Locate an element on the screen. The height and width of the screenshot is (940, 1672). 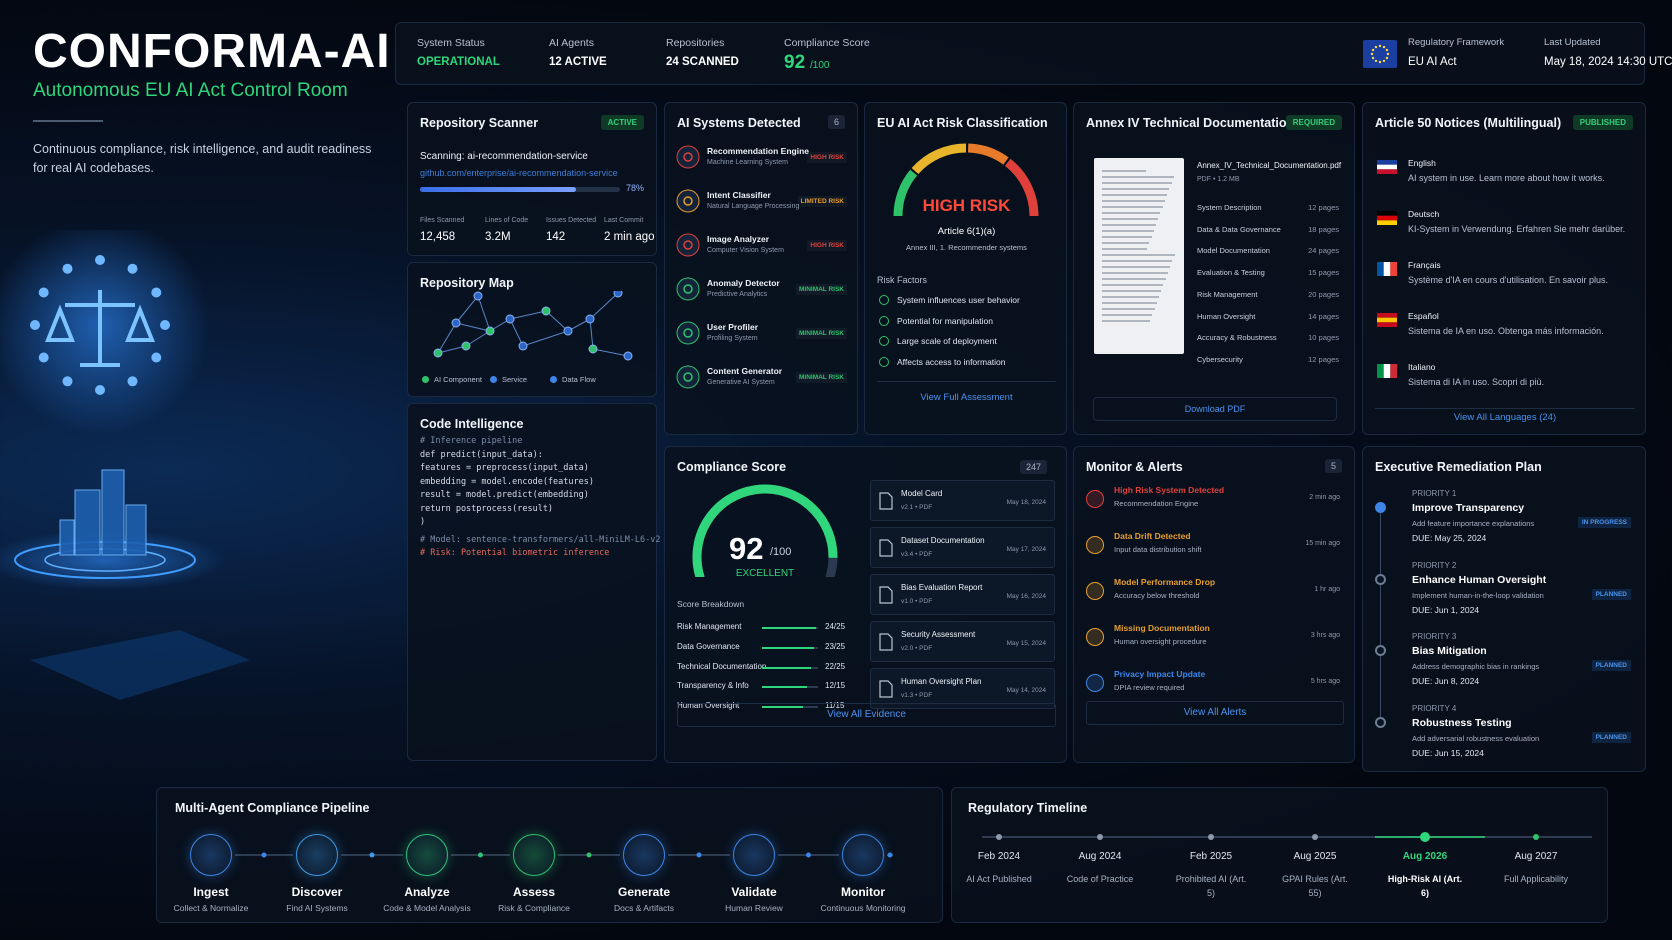
legend-label: AI Component is located at coordinates (458, 379).